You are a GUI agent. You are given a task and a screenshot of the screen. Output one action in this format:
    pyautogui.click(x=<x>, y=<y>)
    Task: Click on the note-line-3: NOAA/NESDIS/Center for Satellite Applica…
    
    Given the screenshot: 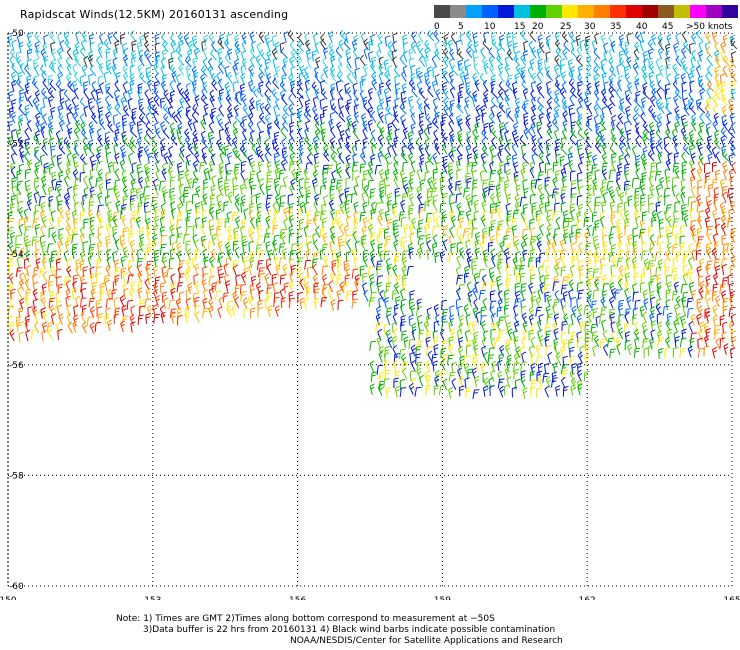 What is the action you would take?
    pyautogui.click(x=426, y=641)
    